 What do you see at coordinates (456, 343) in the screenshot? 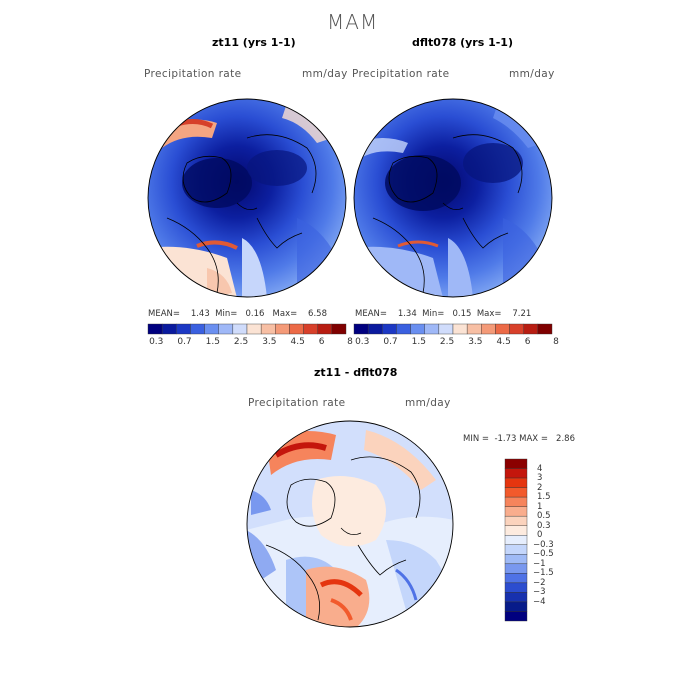
I see `panel-2-colorbar-ticks: 0.3 0.7 1.5 2.5 3.5 4.5 6 8` at bounding box center [456, 343].